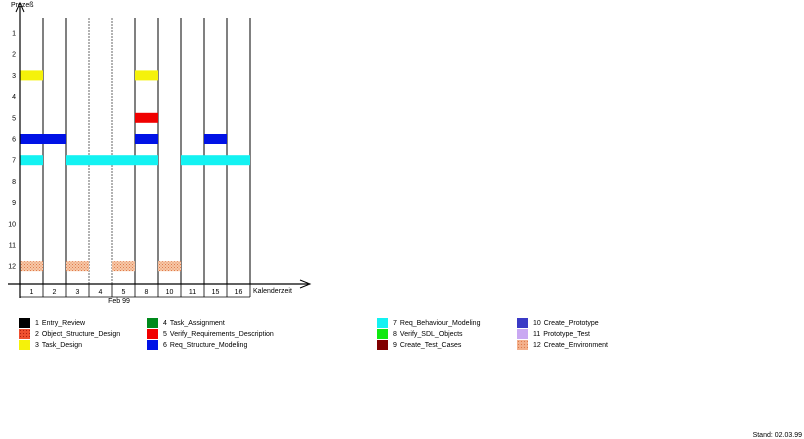 The width and height of the screenshot is (804, 439). Describe the element at coordinates (135, 171) in the screenshot. I see `bar-layer` at that location.